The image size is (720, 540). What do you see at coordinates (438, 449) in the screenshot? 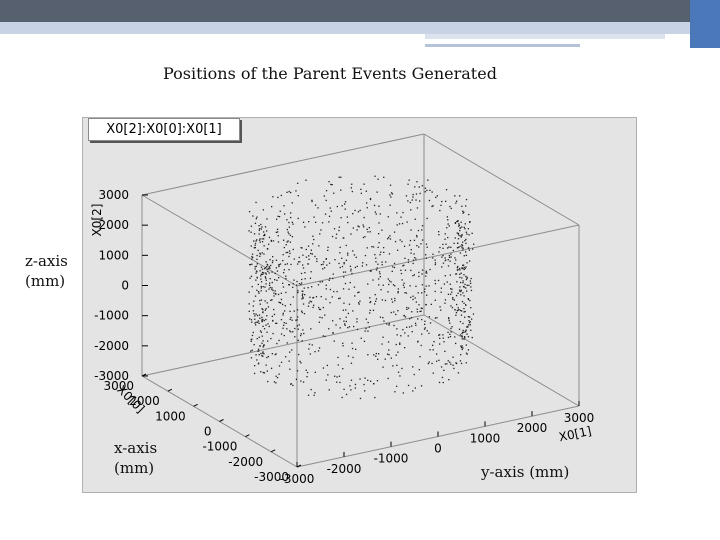
I see `x1-tick-label: 0` at bounding box center [438, 449].